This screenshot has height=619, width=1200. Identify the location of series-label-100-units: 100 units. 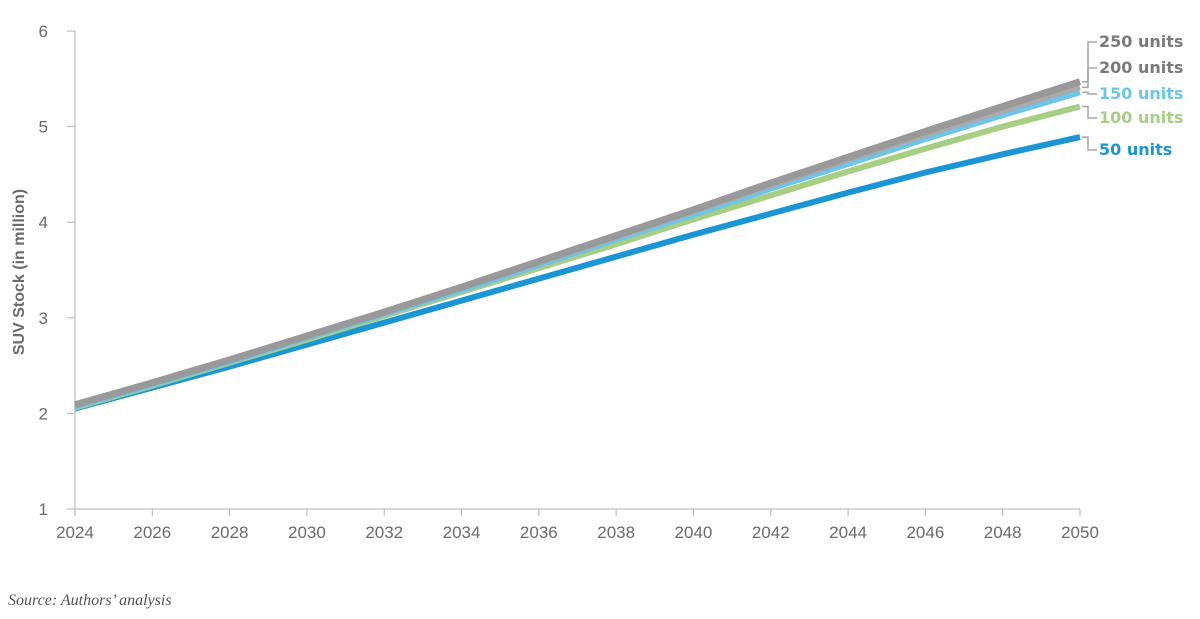
(1141, 117).